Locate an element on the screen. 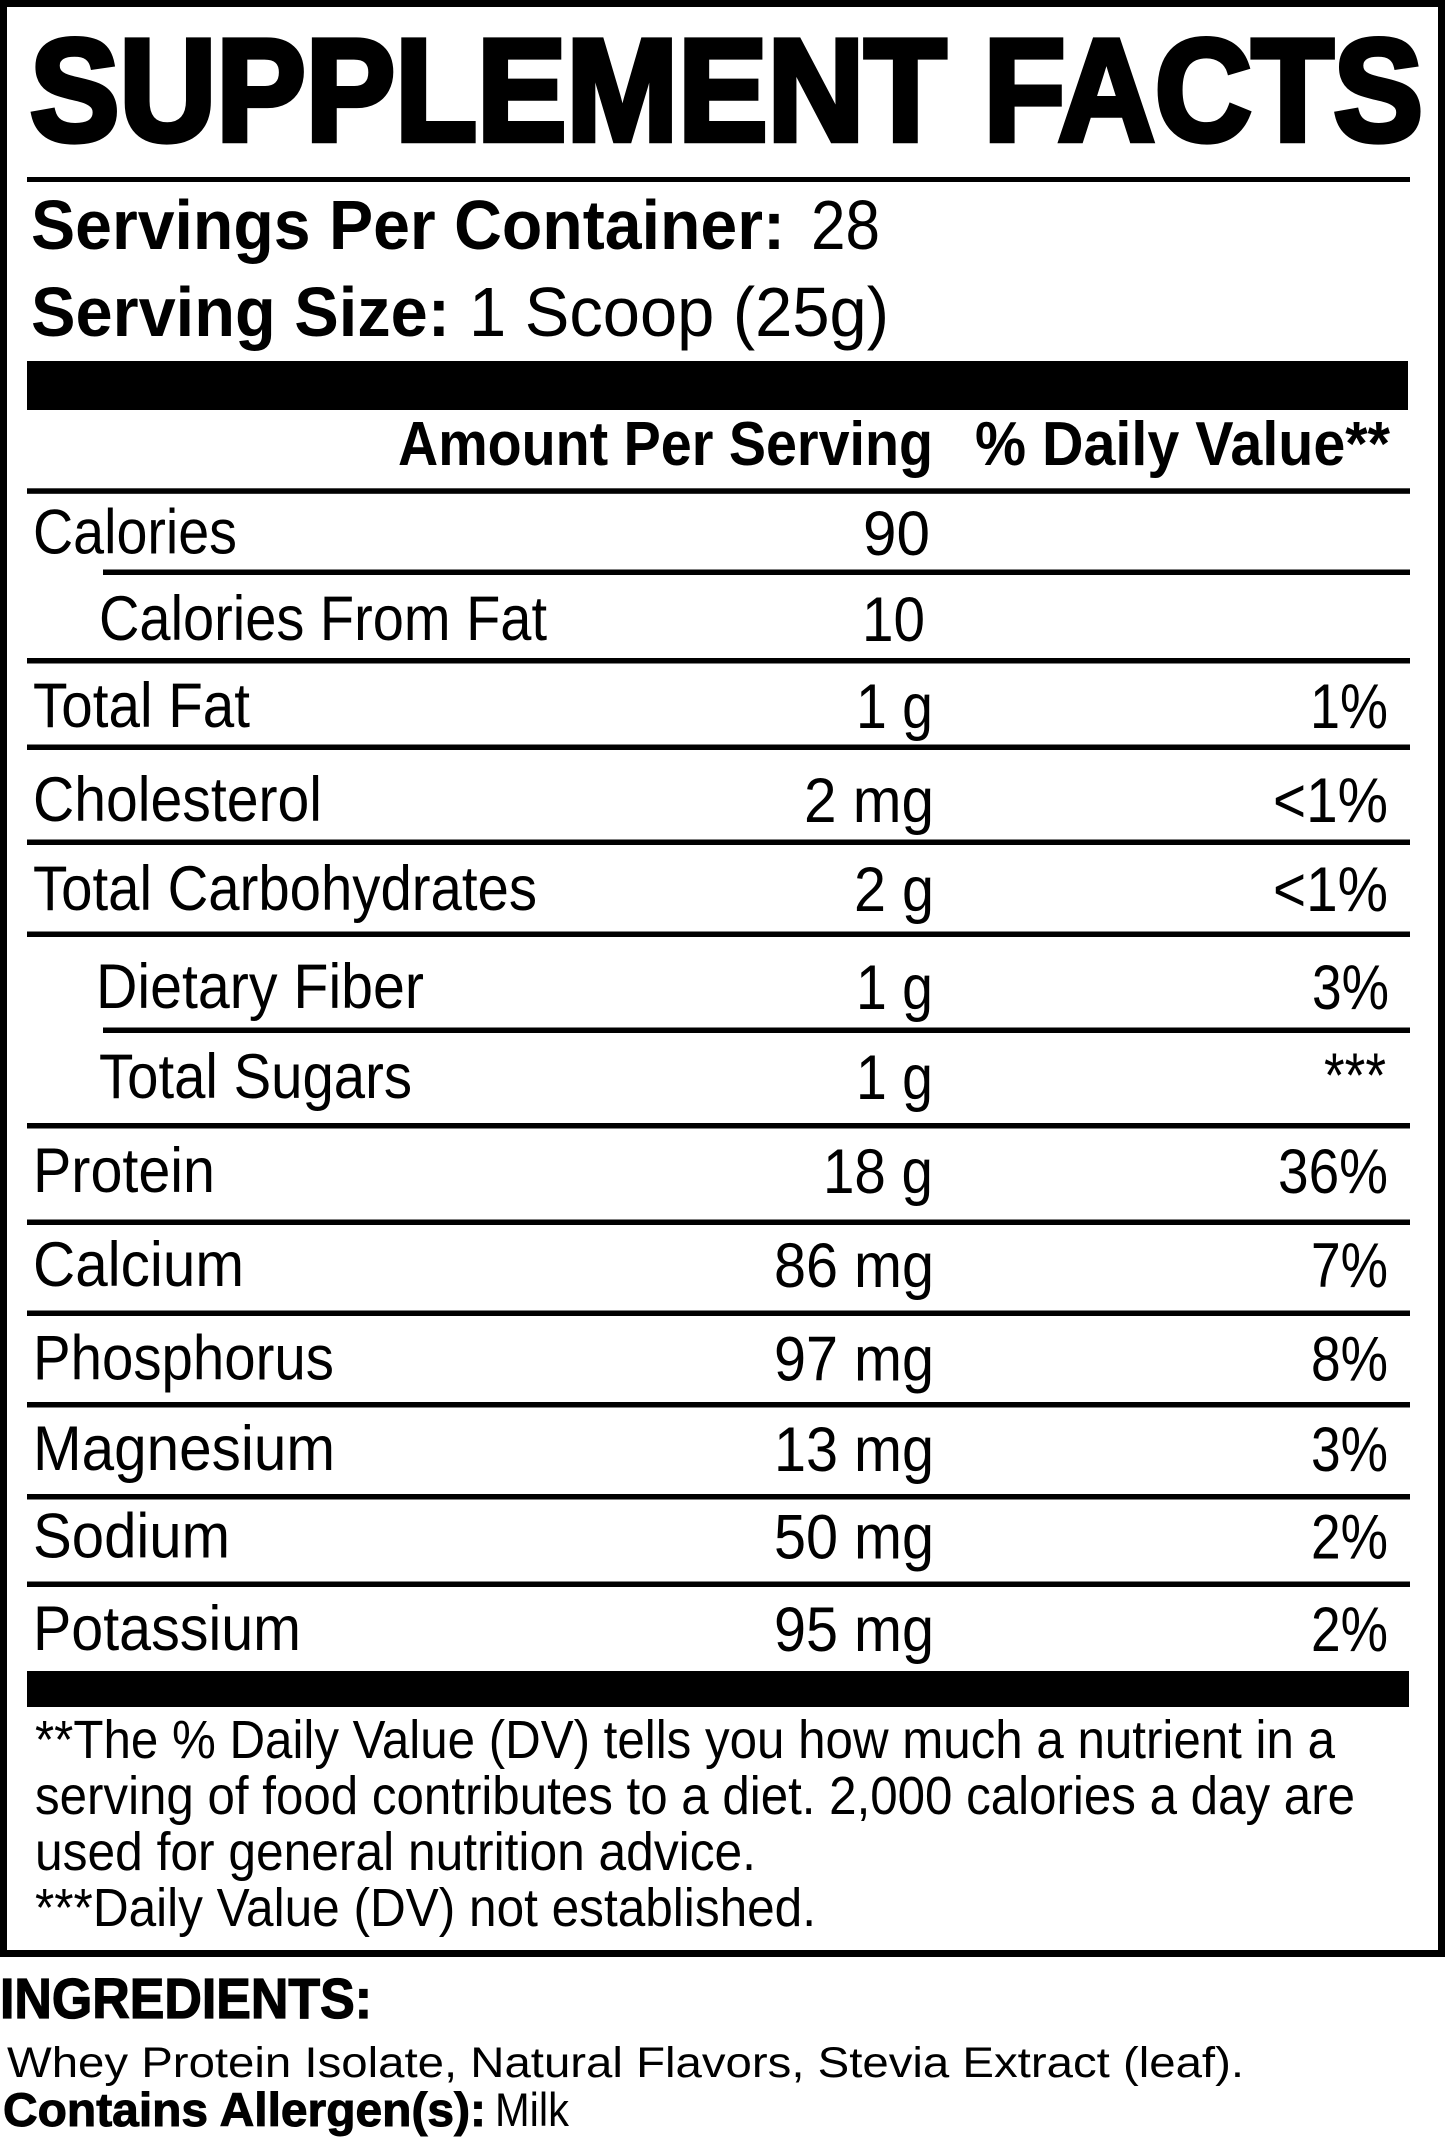 This screenshot has height=2142, width=1445. svg-text: Total Sugars is located at coordinates (255, 1077).